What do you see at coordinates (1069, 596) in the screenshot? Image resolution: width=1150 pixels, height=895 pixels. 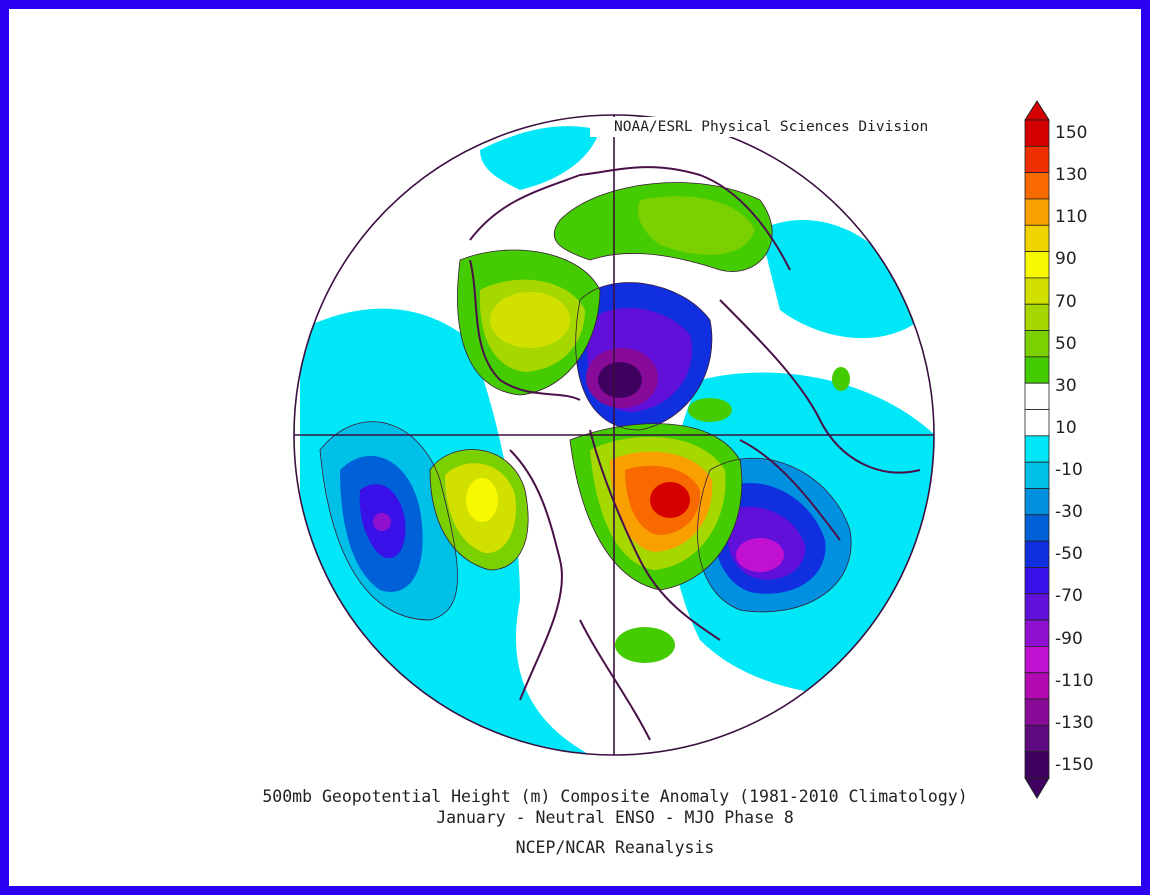 I see `colorbar-label: -70` at bounding box center [1069, 596].